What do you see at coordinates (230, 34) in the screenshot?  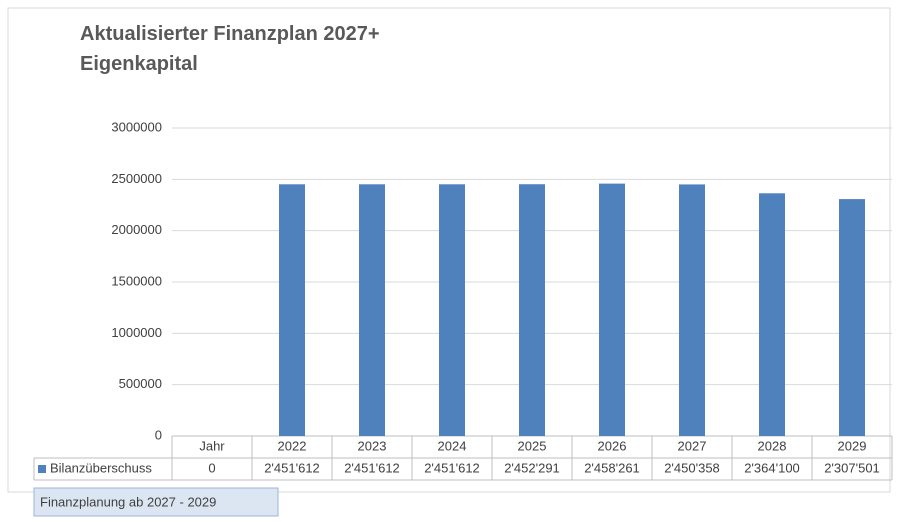 I see `chart-title: Aktualisierter Finanzplan 2027+` at bounding box center [230, 34].